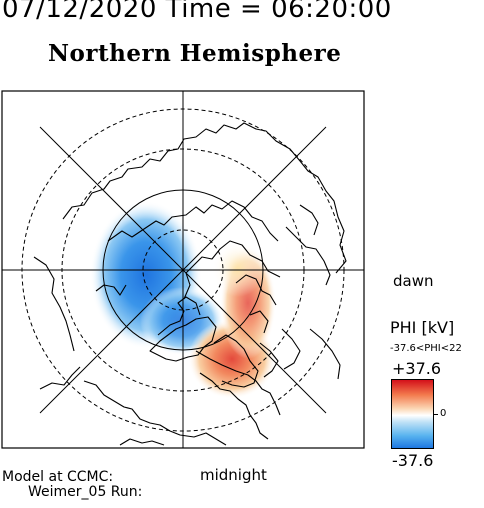  What do you see at coordinates (443, 413) in the screenshot?
I see `colorbar-zero-label: 0` at bounding box center [443, 413].